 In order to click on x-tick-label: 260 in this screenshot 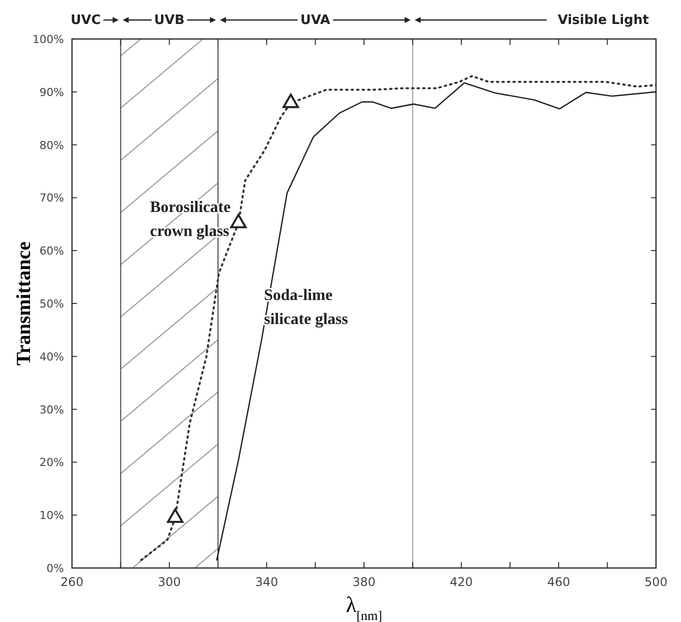, I will do `click(72, 582)`.